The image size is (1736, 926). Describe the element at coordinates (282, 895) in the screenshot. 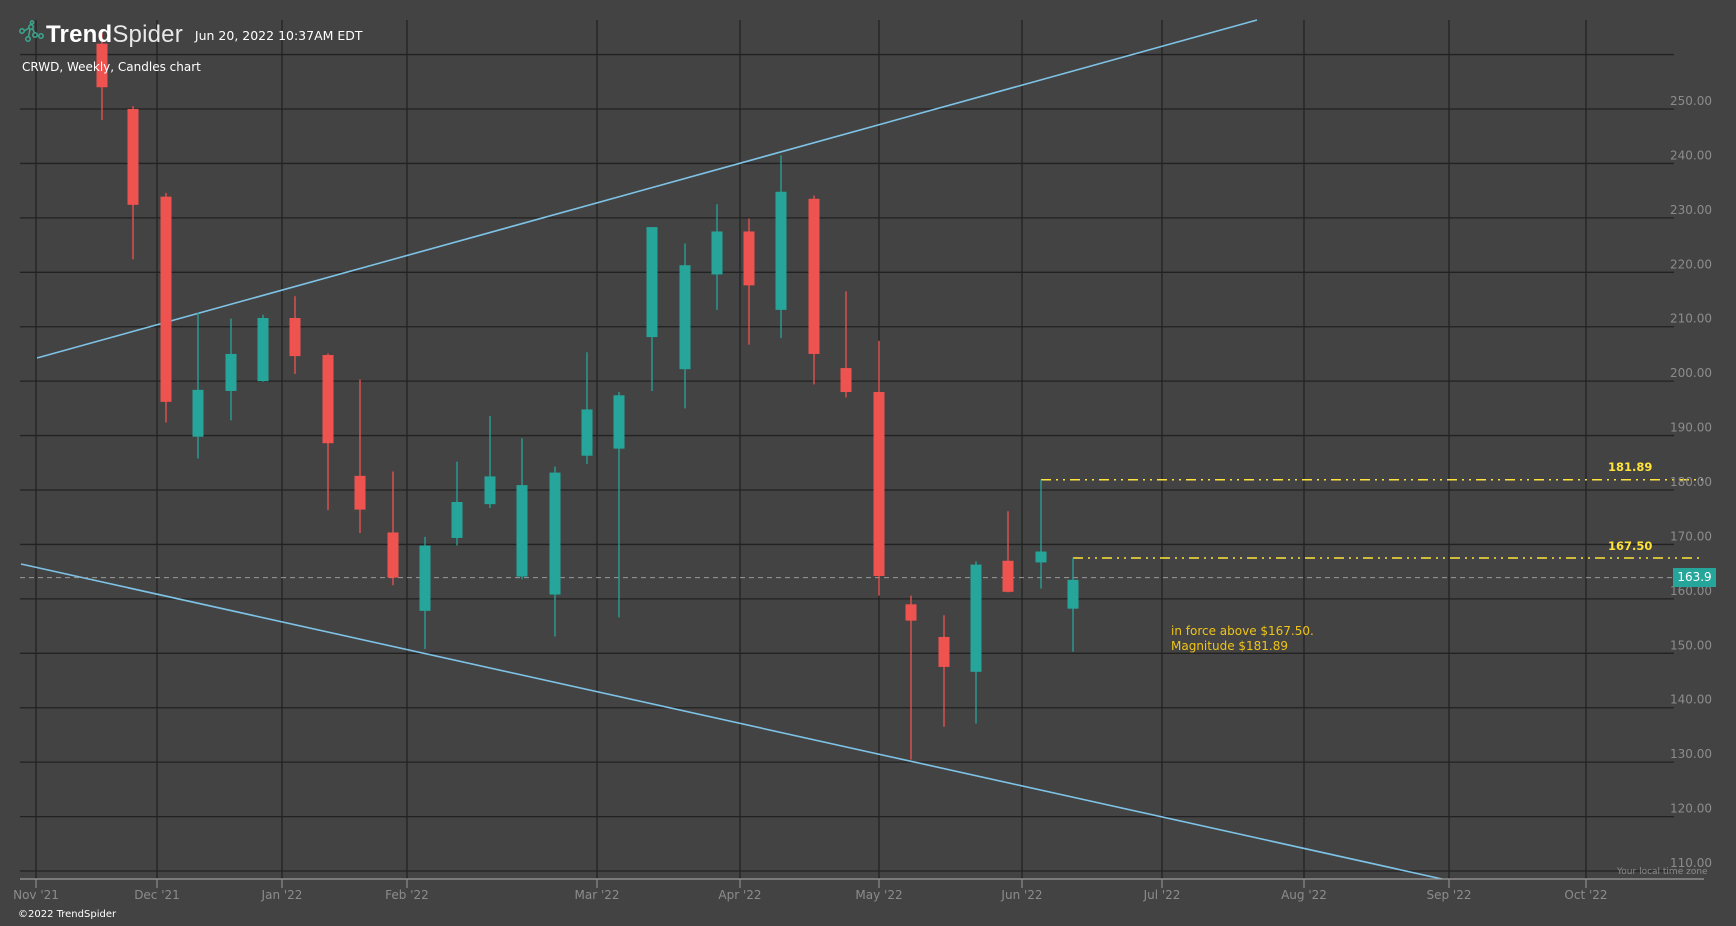

I see `x-tick-label: Jan '22` at that location.